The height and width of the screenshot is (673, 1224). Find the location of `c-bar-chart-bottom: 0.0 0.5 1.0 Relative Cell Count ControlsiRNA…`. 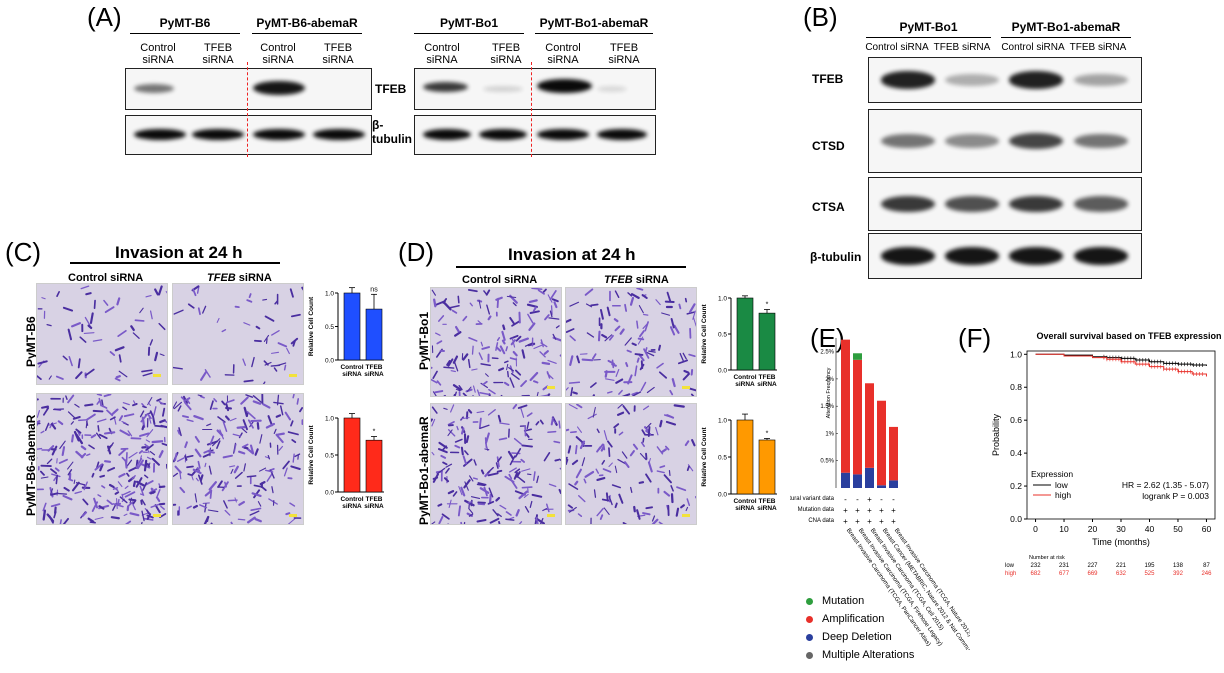

c-bar-chart-bottom: 0.0 0.5 1.0 Relative Cell Count ControlsiRNA… is located at coordinates (346, 461).